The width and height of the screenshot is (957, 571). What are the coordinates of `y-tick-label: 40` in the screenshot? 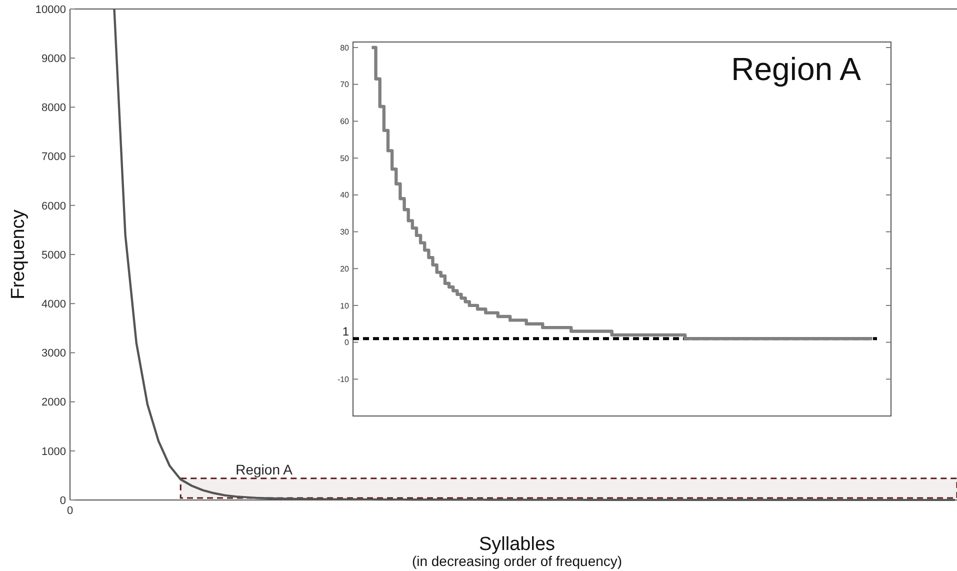 It's located at (345, 195).